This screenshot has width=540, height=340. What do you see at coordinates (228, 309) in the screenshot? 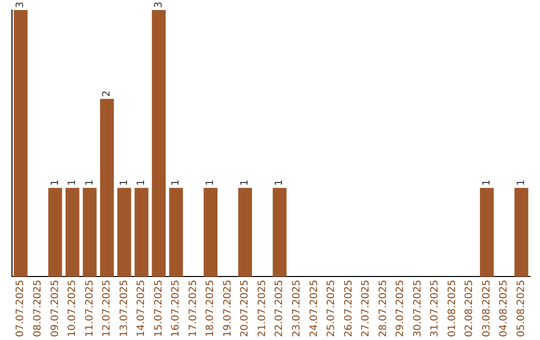
I see `x-tick-label: 19.07.2025` at bounding box center [228, 309].